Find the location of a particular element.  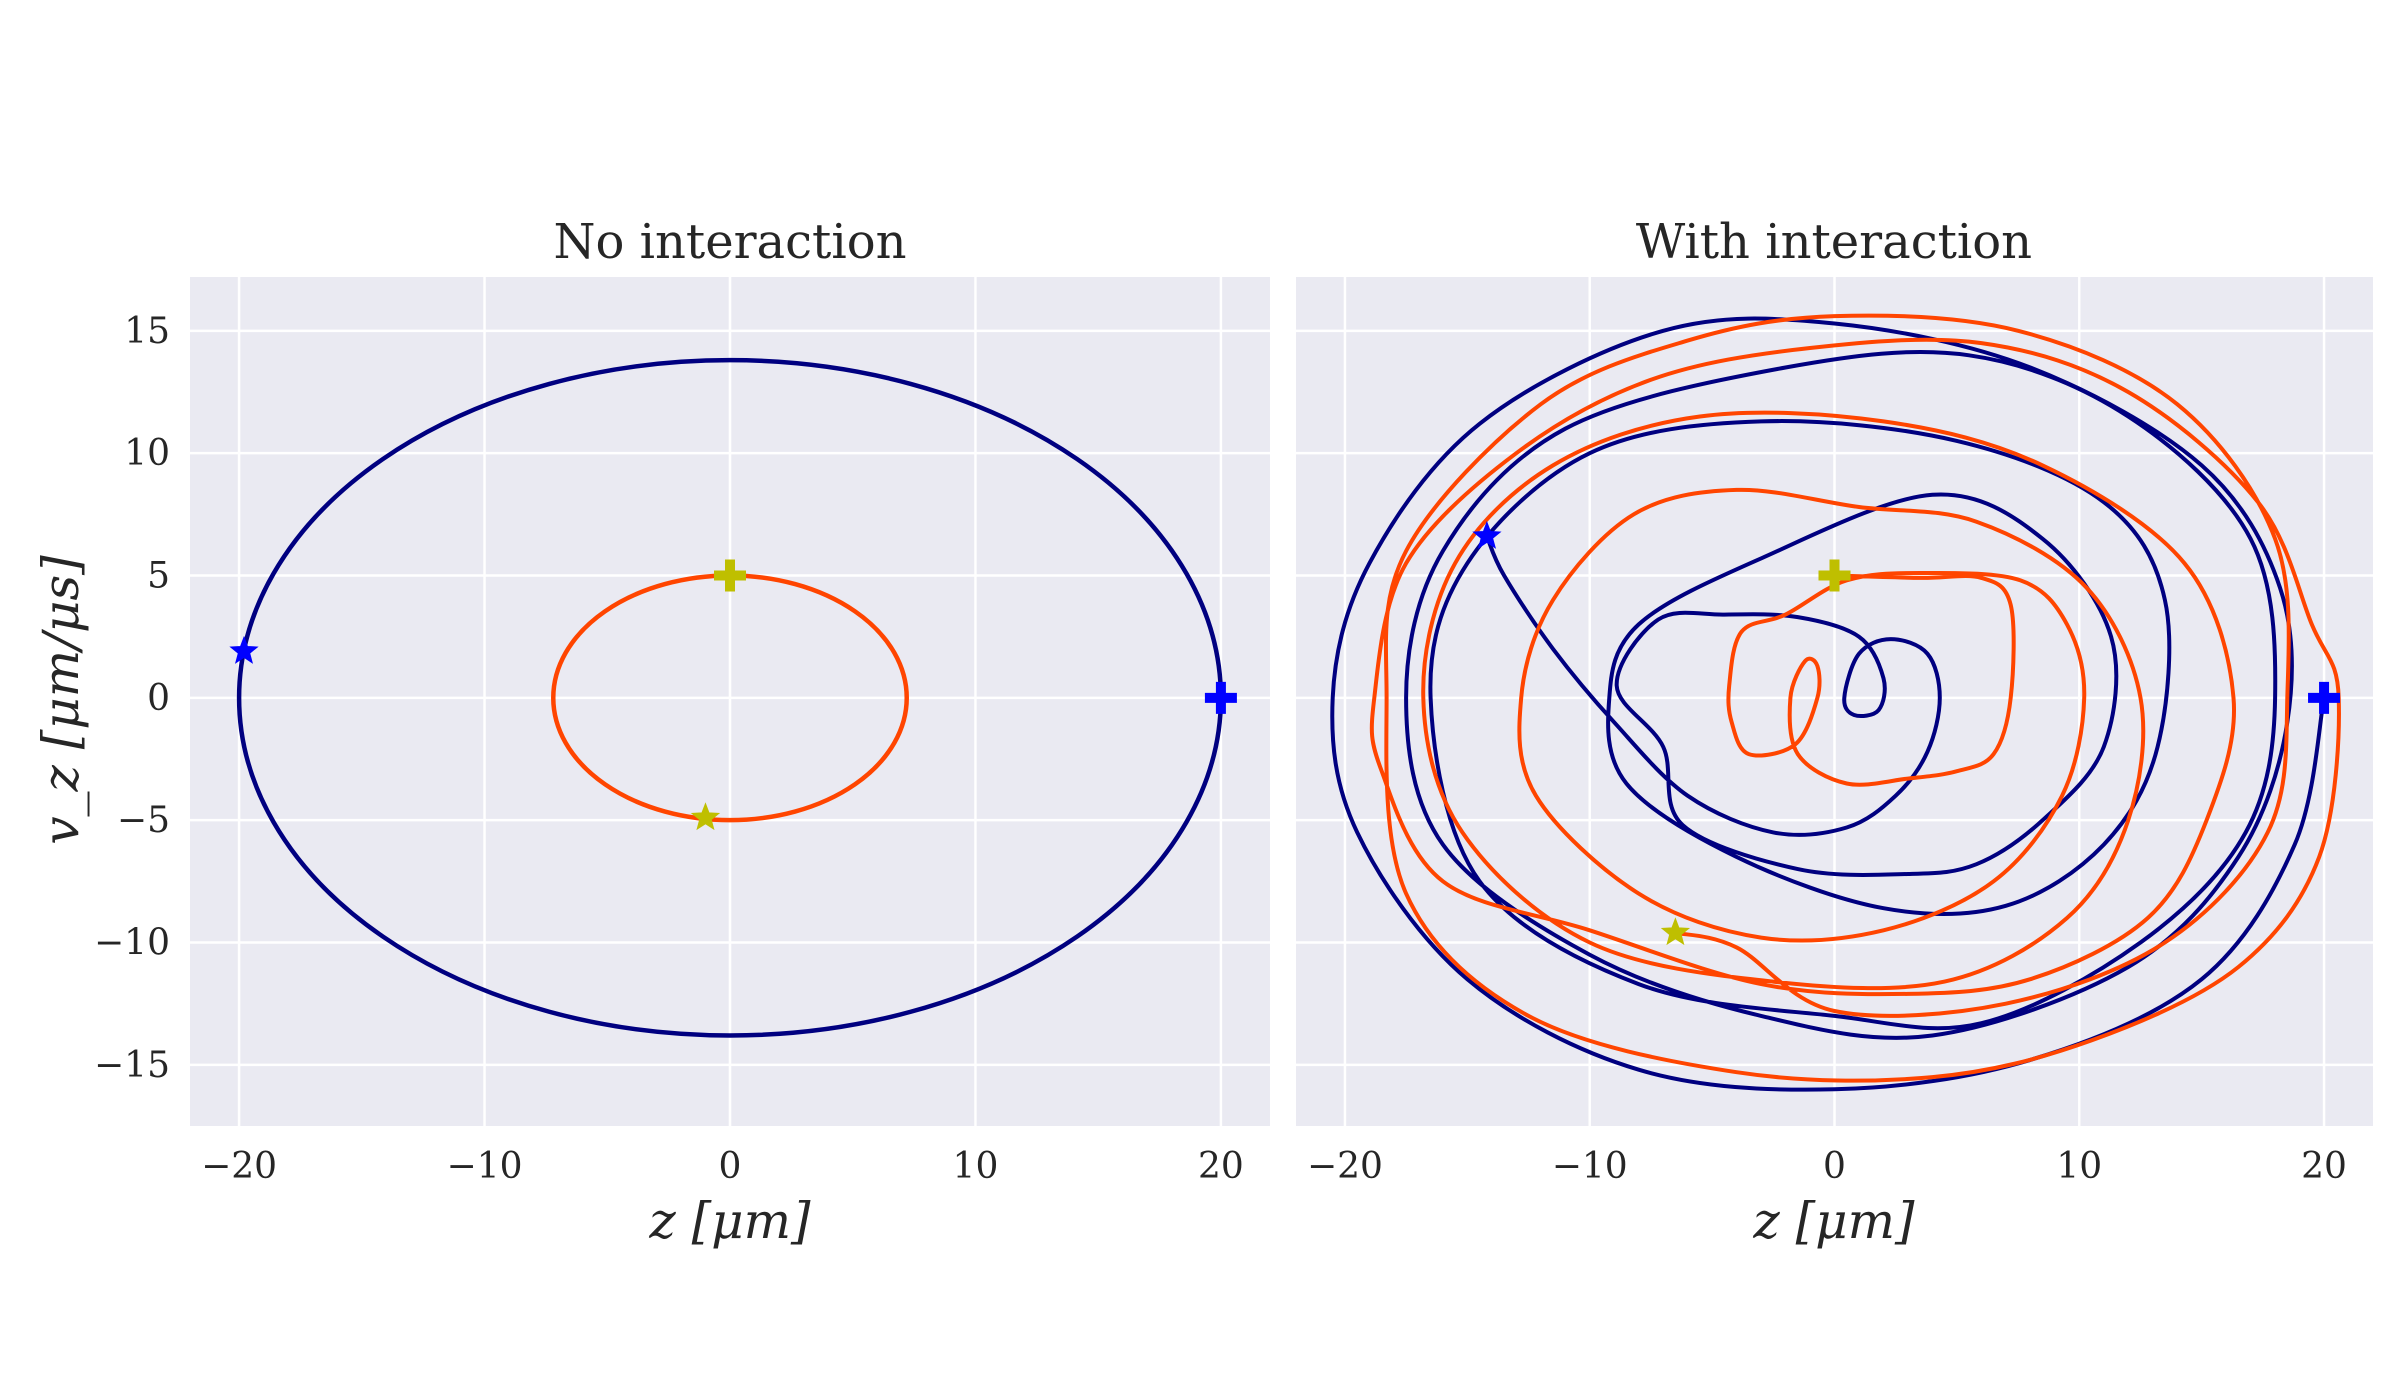

y-axis-label: v_z [μm/μs] is located at coordinates (61, 700).